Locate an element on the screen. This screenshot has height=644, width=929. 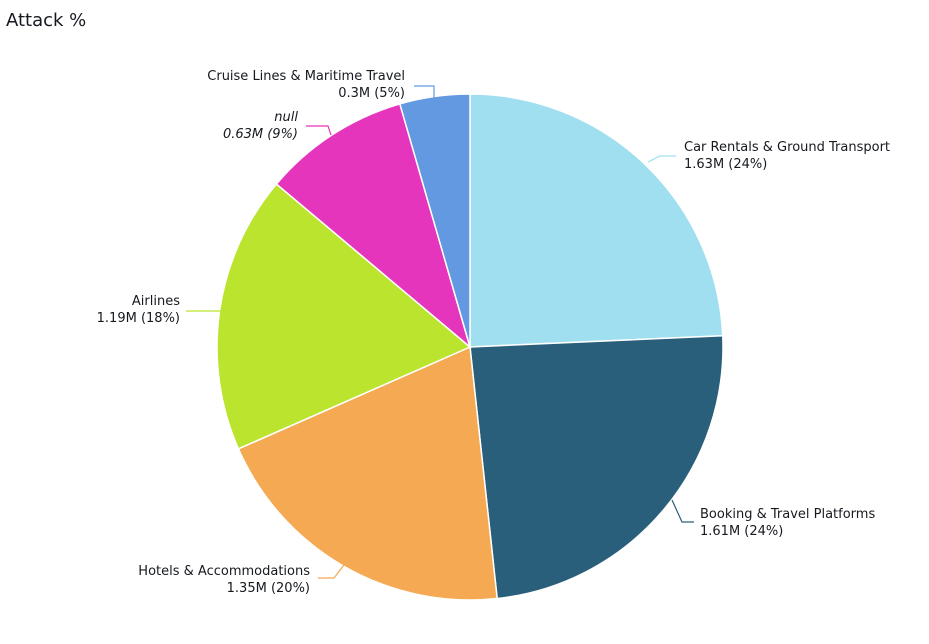
slice-label-value: 0.63M (9%) is located at coordinates (260, 134).